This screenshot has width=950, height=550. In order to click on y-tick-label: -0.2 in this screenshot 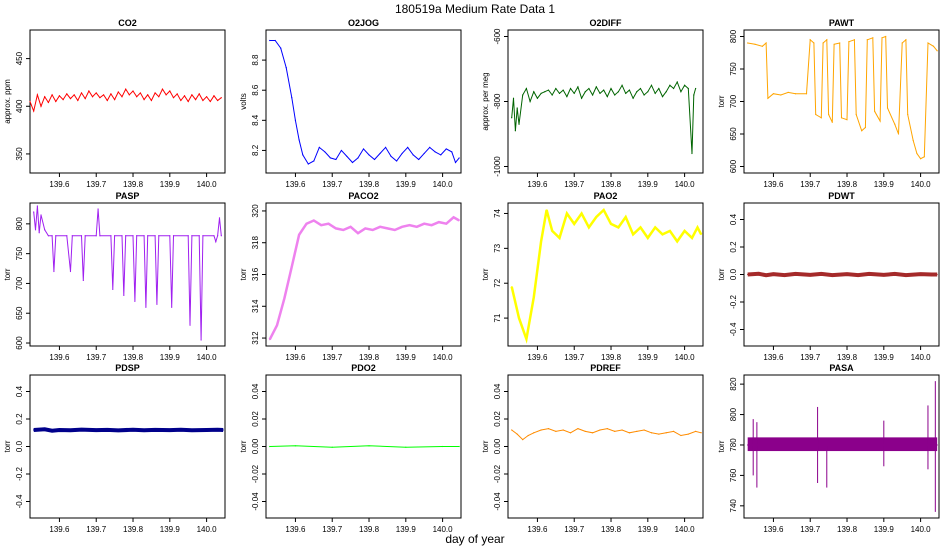, I will do `click(19, 474)`.